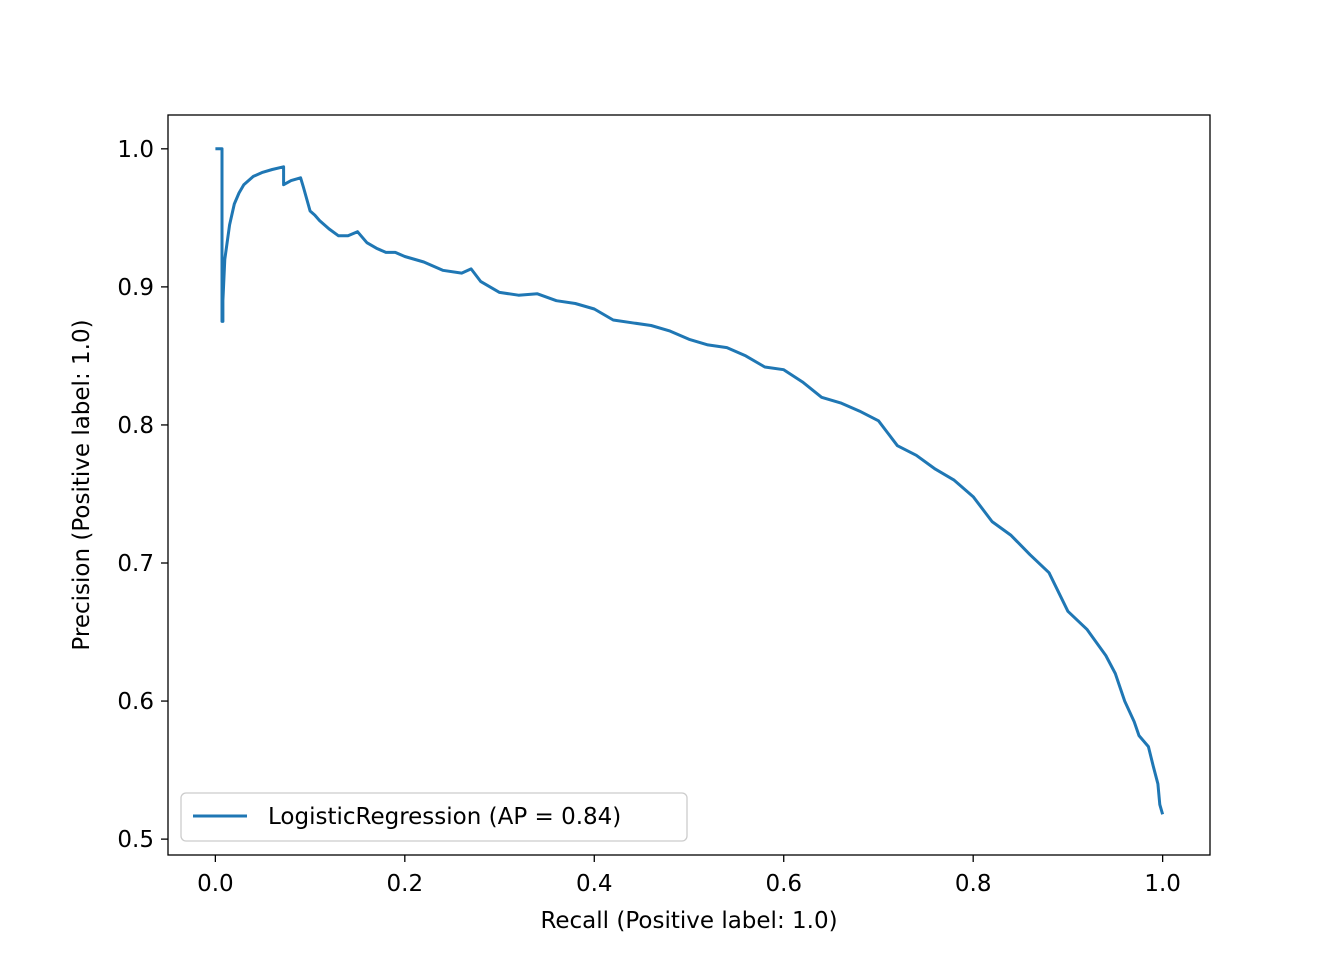  I want to click on x-tick-label: 0.4, so click(594, 884).